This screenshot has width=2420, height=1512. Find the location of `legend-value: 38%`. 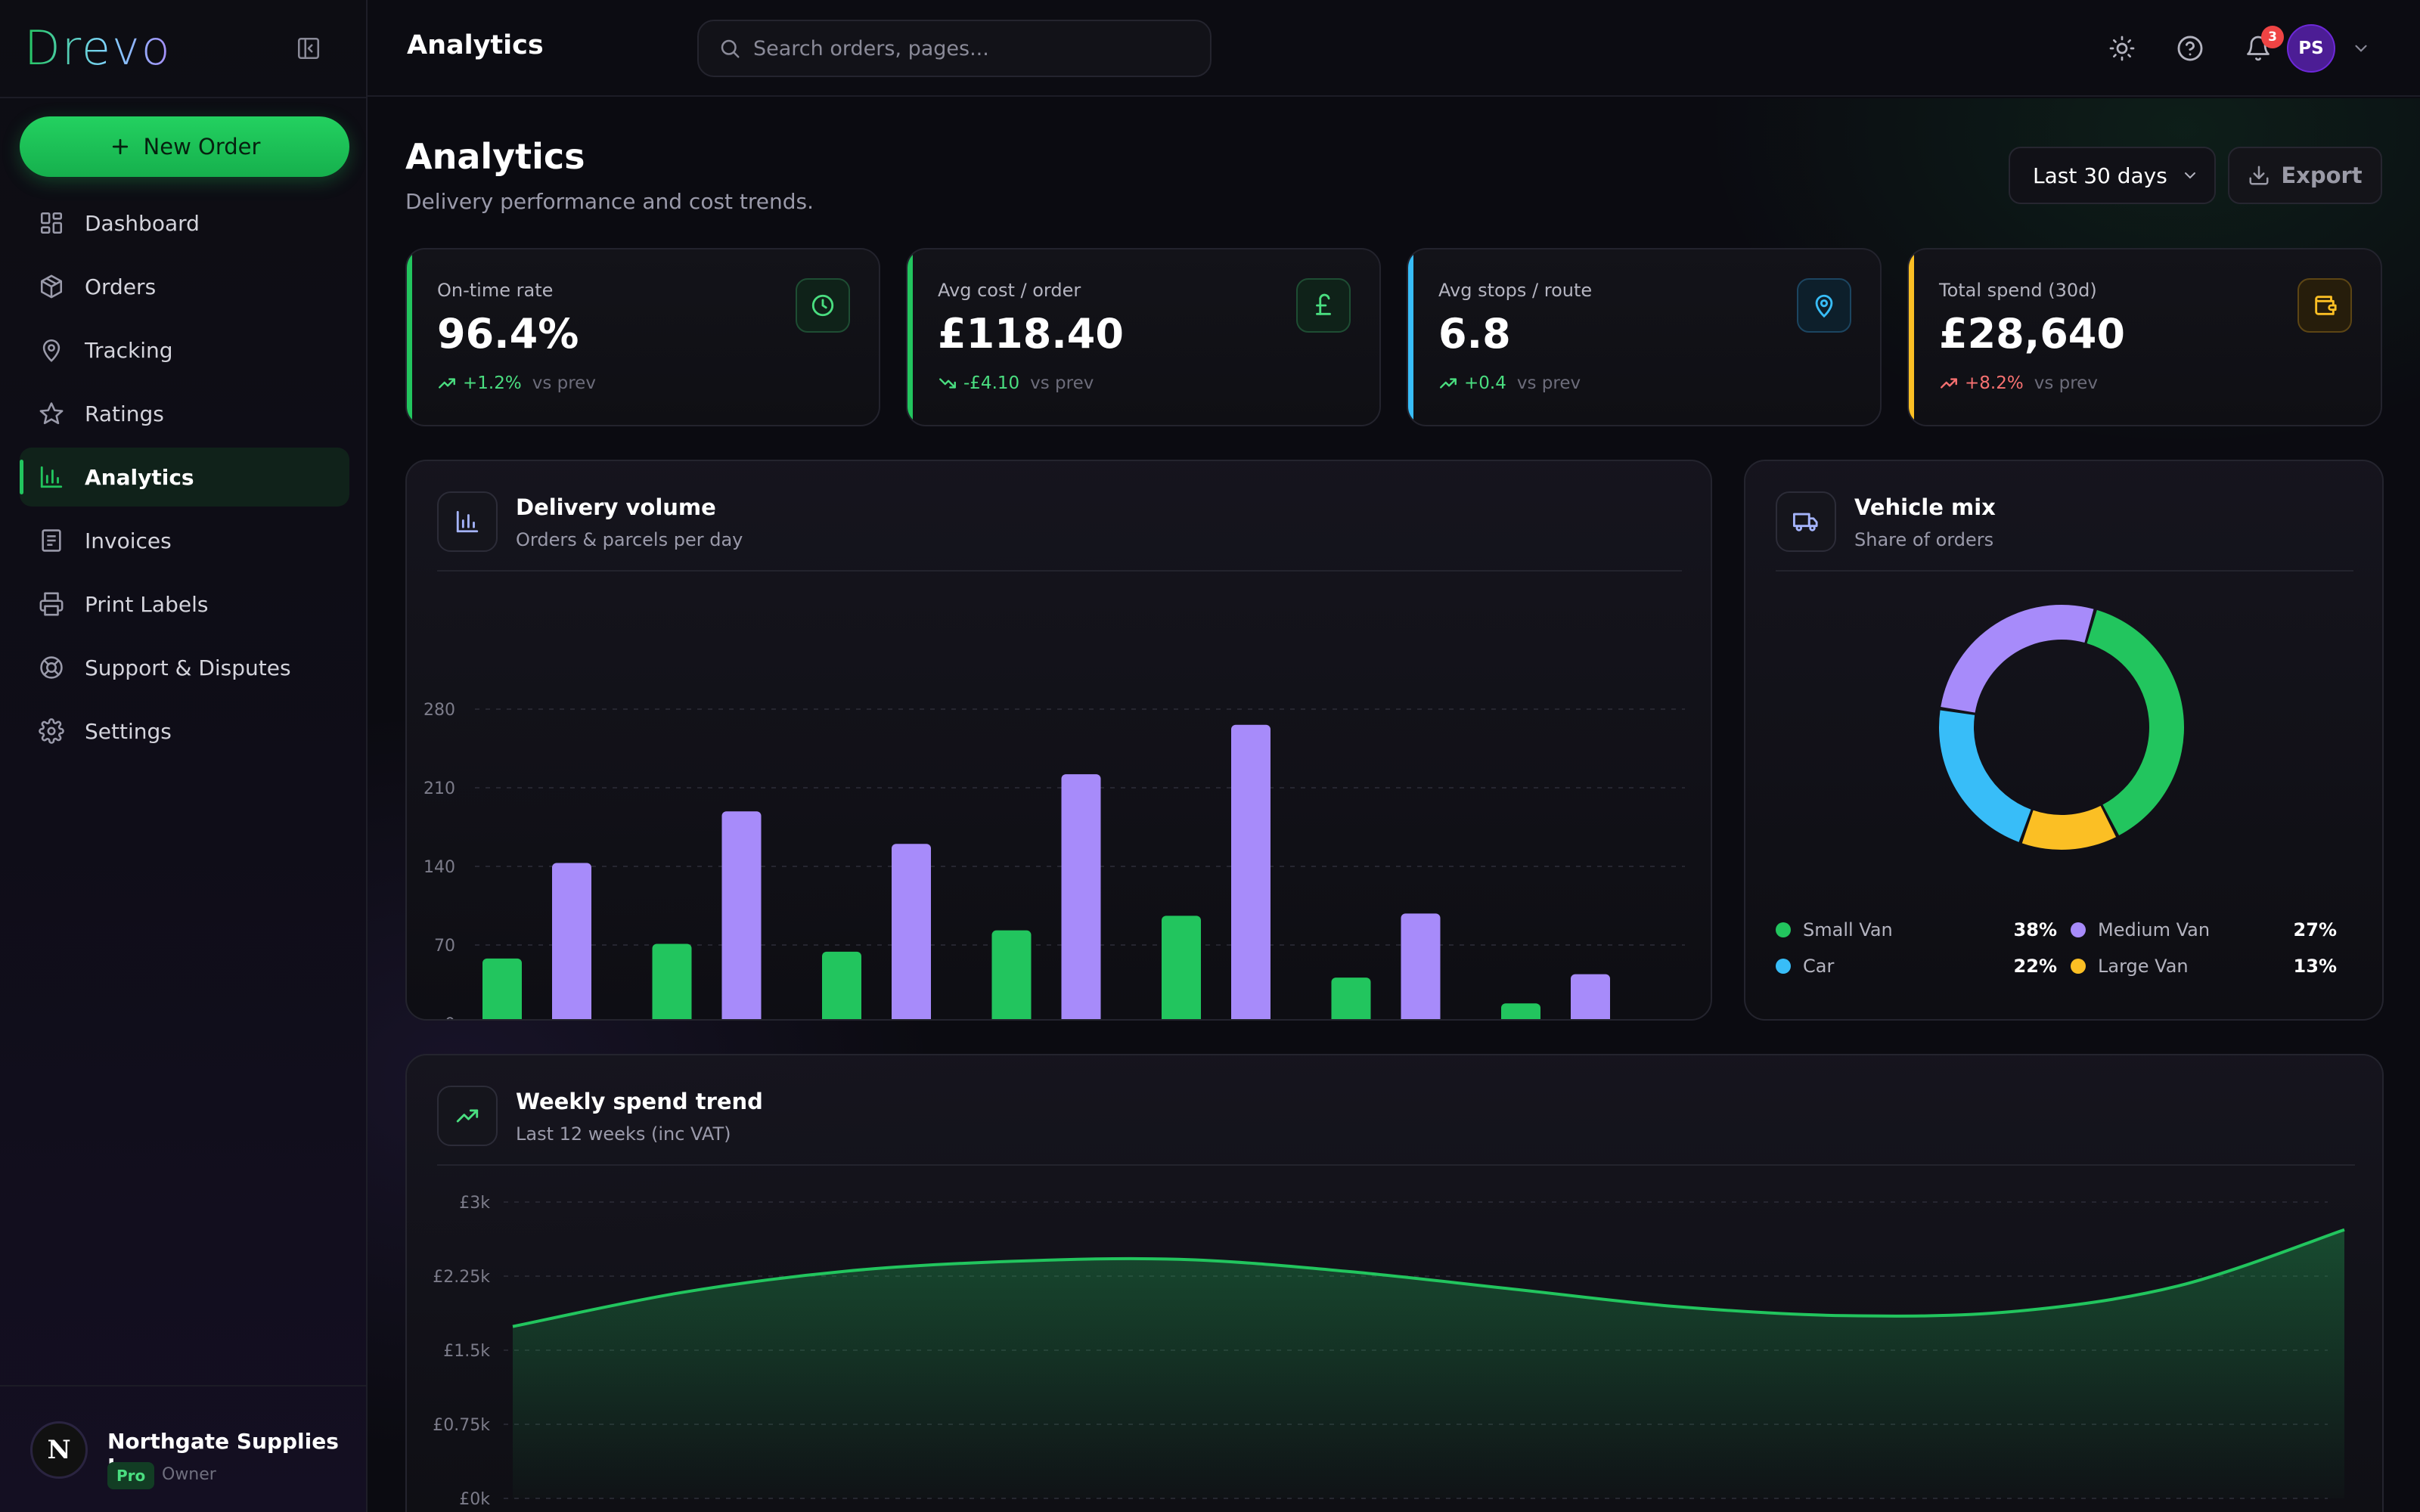

legend-value: 38% is located at coordinates (2035, 929).